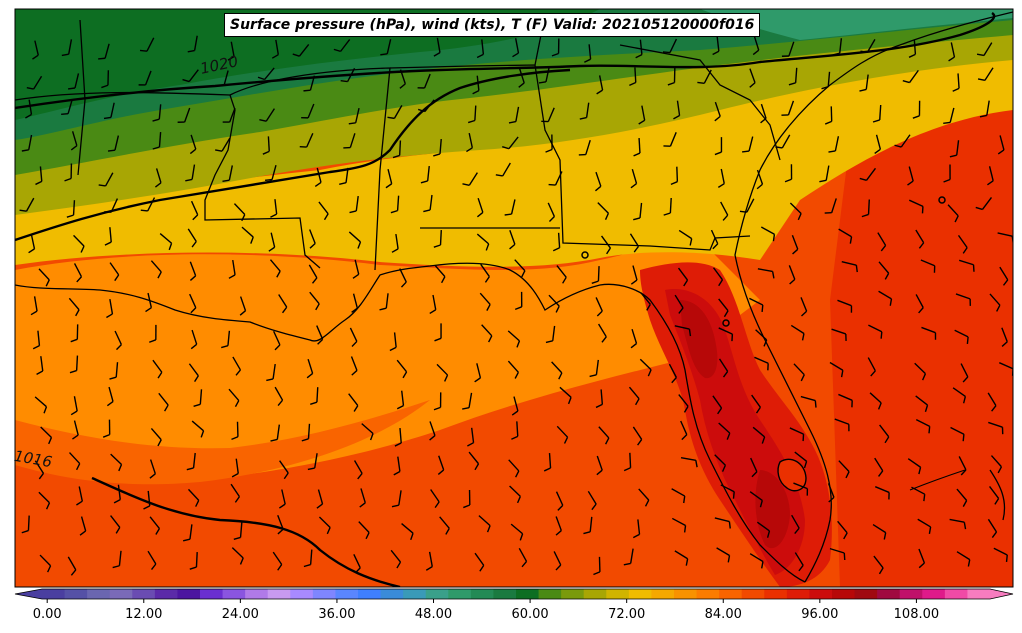  I want to click on colorbar-min-extension, so click(28, 594).